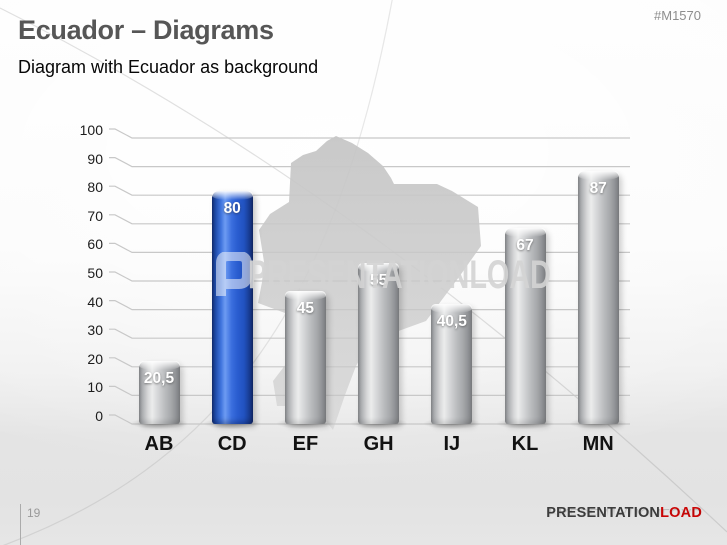 Image resolution: width=727 pixels, height=545 pixels. What do you see at coordinates (525, 326) in the screenshot?
I see `bar-KL: 67` at bounding box center [525, 326].